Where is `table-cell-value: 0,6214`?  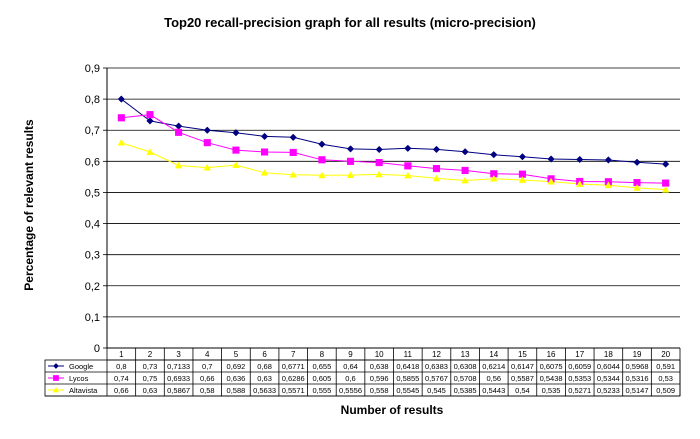 table-cell-value: 0,6214 is located at coordinates (493, 366).